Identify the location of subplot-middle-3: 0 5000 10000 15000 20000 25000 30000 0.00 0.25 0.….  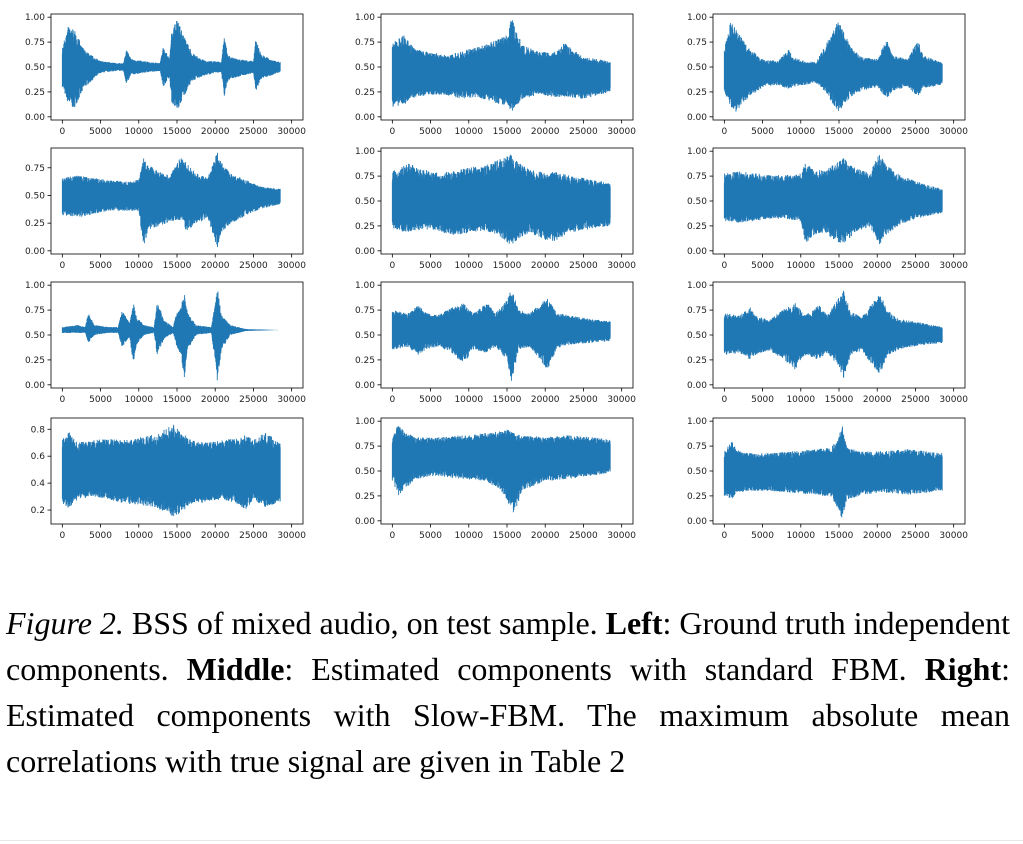
(495, 343).